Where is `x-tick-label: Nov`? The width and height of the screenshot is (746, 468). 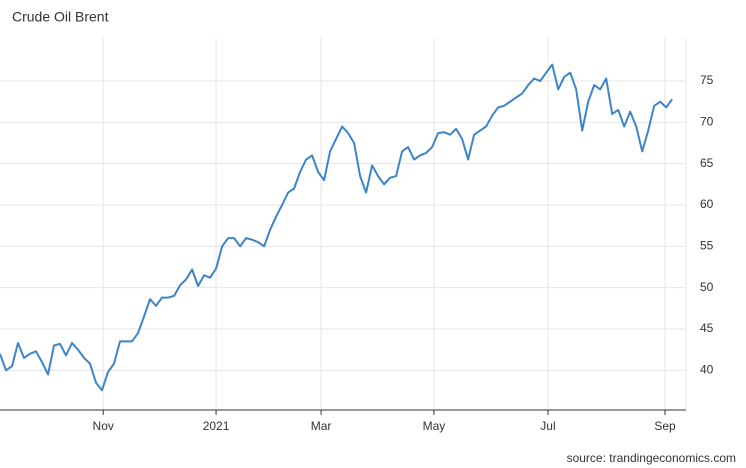 x-tick-label: Nov is located at coordinates (103, 426).